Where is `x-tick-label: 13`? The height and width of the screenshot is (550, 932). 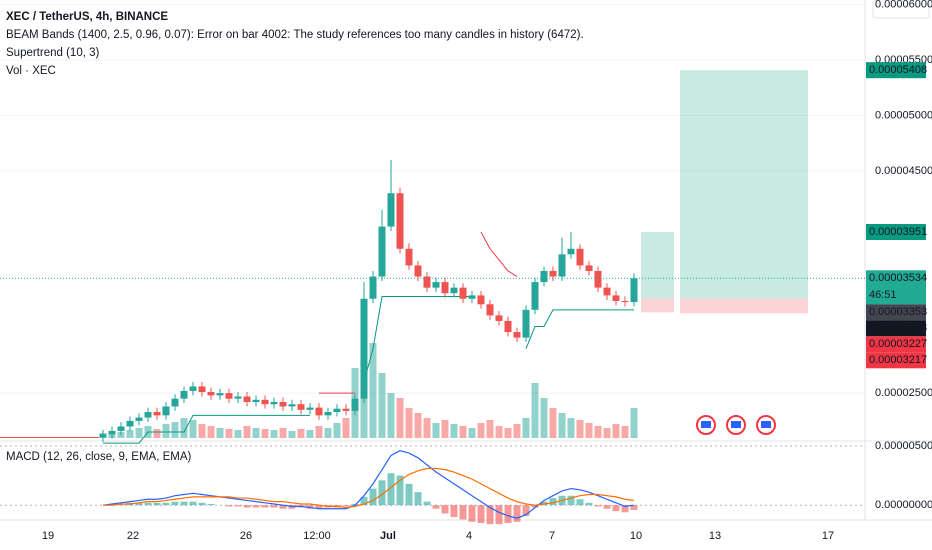 x-tick-label: 13 is located at coordinates (715, 536).